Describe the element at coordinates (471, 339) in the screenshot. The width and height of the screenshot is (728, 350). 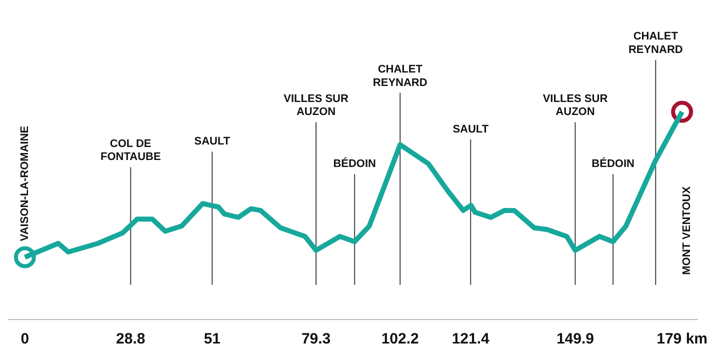
I see `x-tick-label: 121.4` at that location.